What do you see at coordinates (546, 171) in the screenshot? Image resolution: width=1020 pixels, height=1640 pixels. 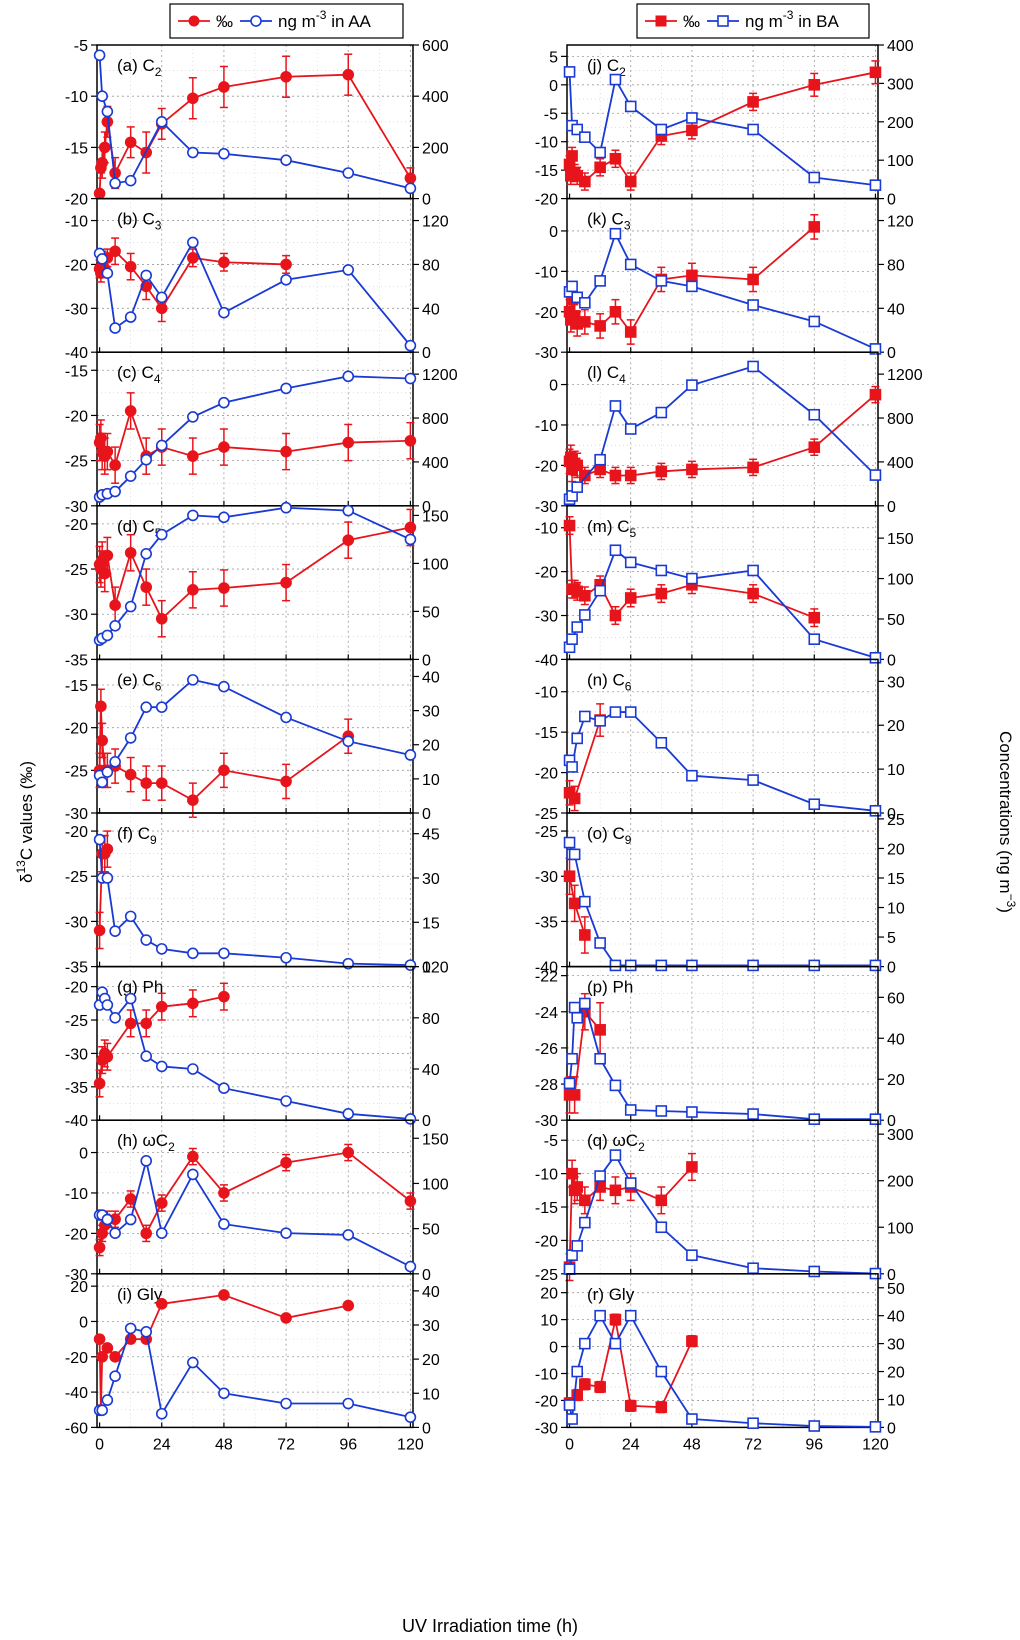 I see `left-y-tick-label: -15` at bounding box center [546, 171].